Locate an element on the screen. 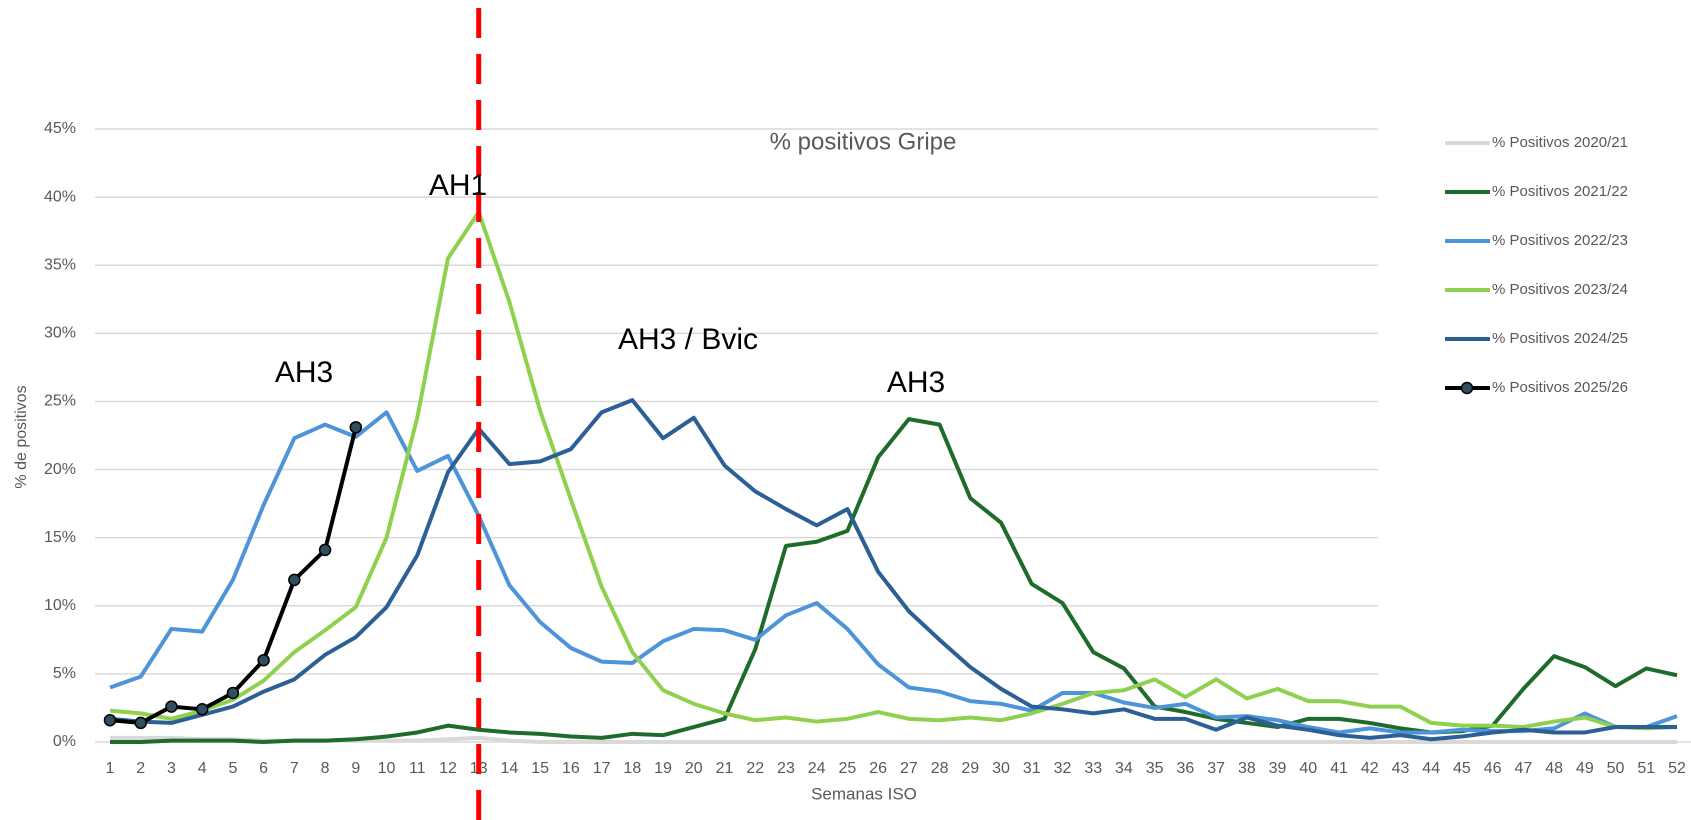 This screenshot has height=820, width=1691. x-tick-label: 29 is located at coordinates (970, 768).